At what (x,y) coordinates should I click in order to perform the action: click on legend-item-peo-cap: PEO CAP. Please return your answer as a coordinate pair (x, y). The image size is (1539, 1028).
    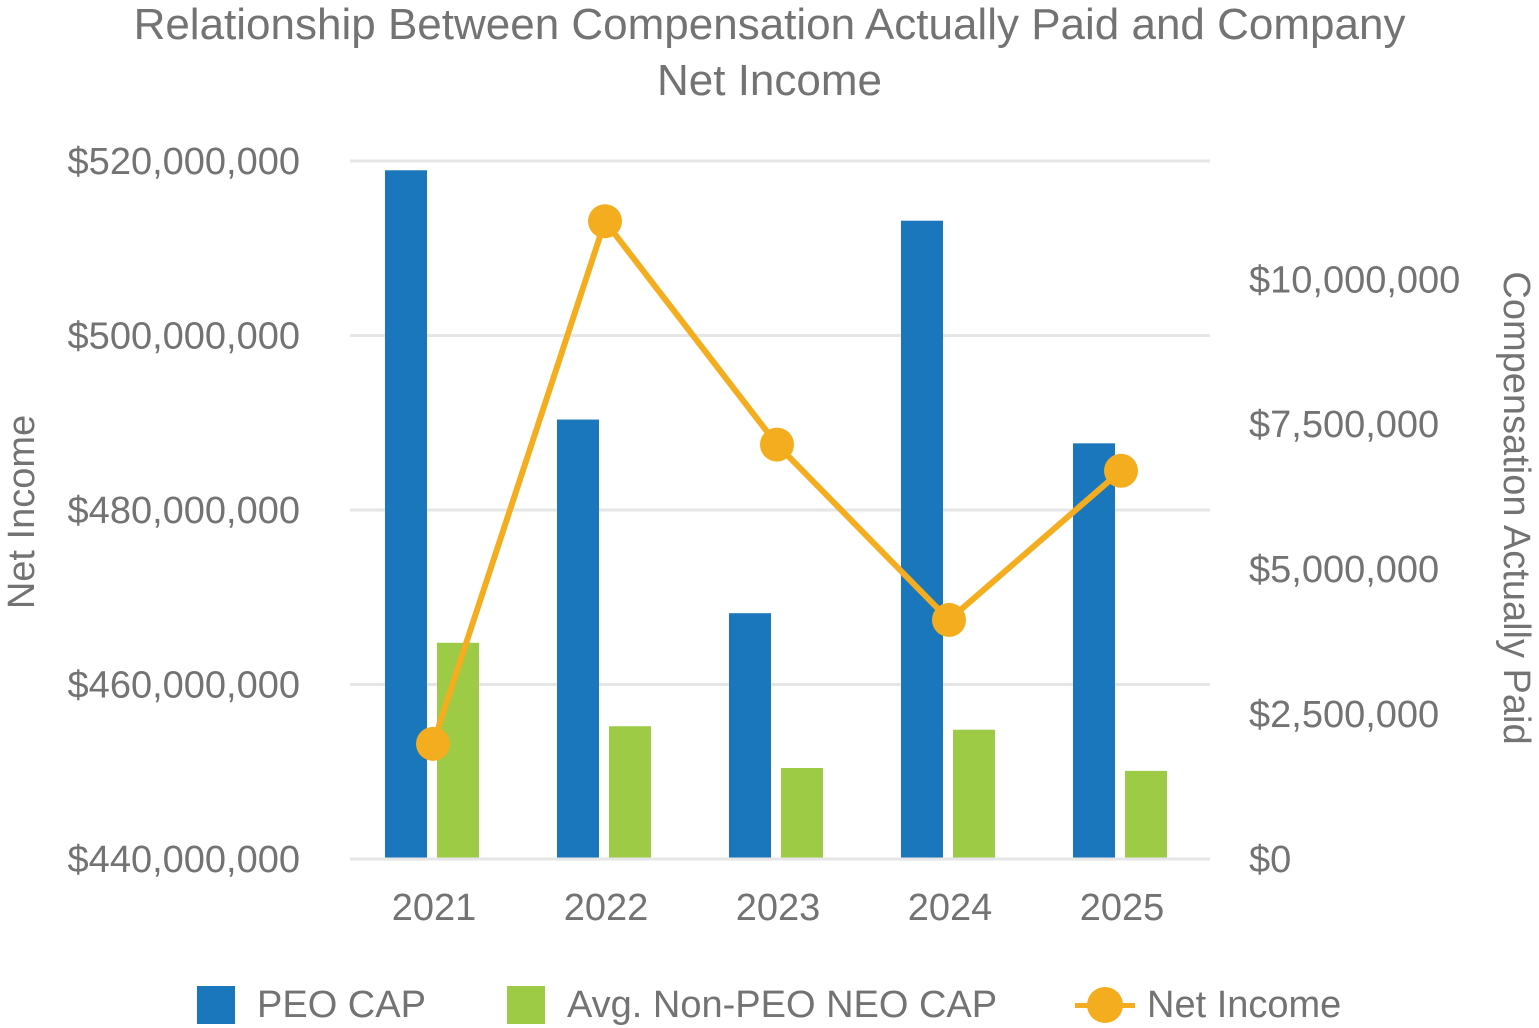
    Looking at the image, I should click on (311, 1005).